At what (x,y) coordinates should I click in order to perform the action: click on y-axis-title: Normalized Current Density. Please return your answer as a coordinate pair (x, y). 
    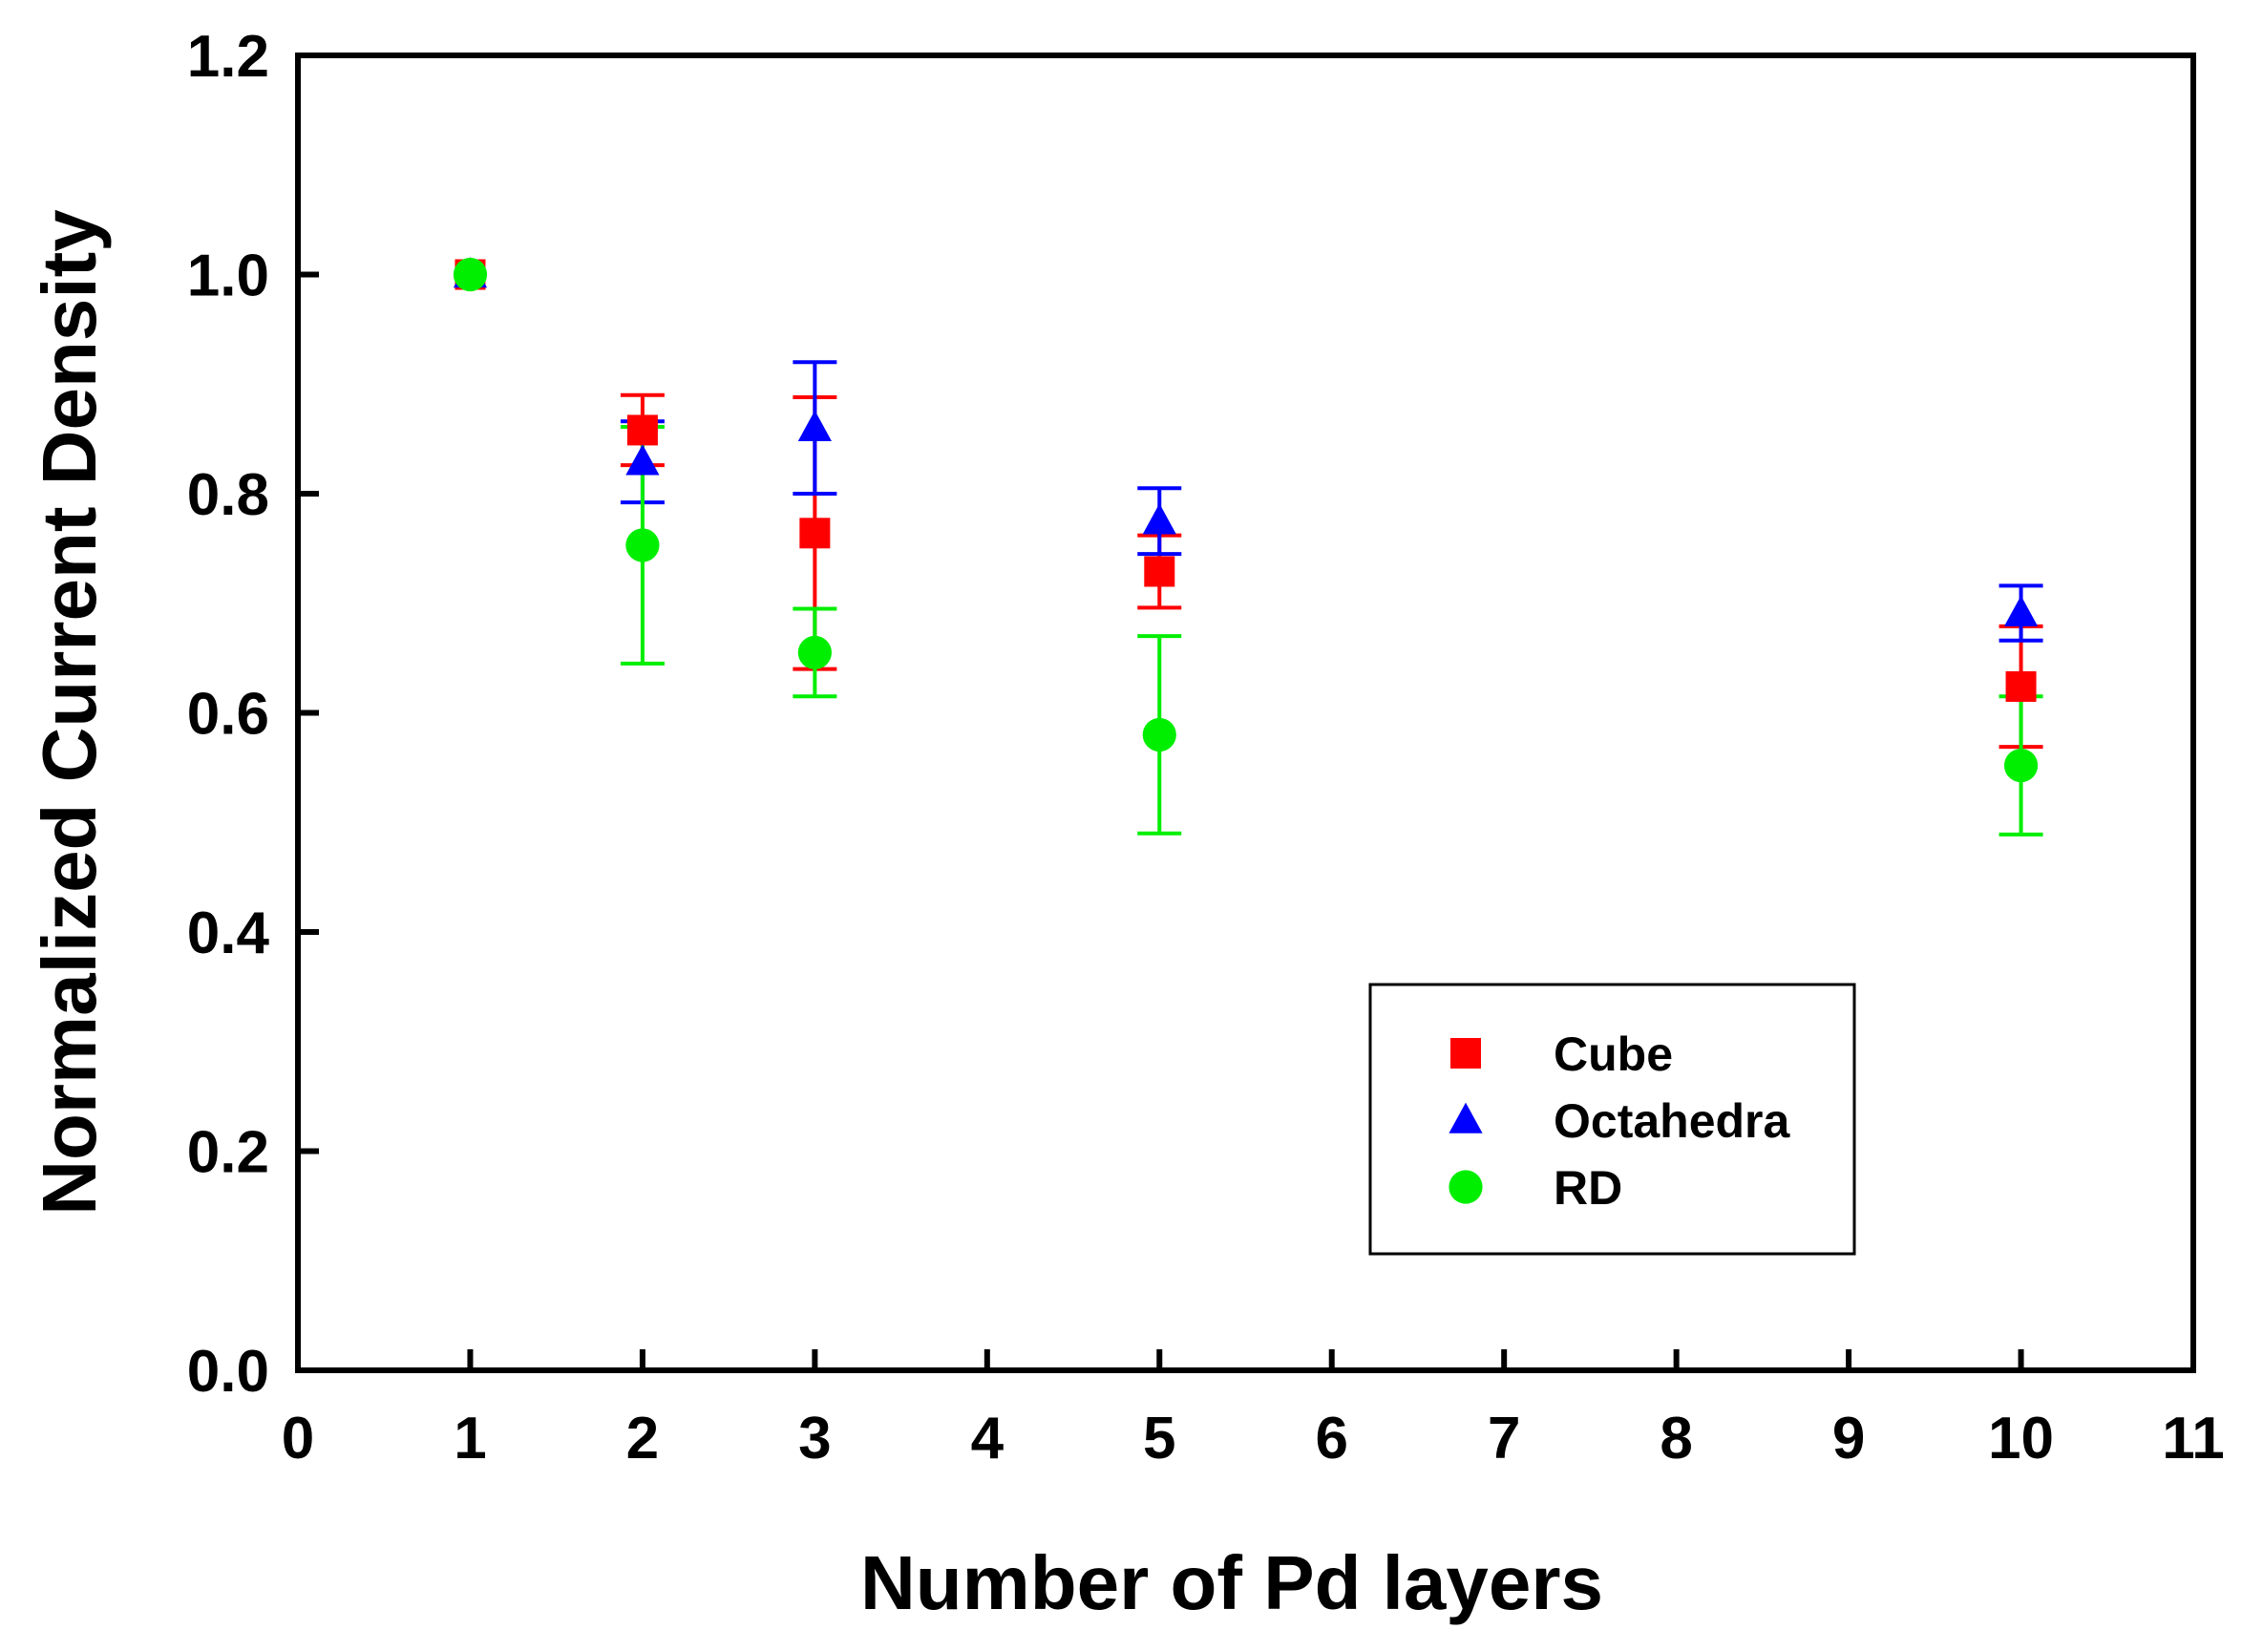
    Looking at the image, I should click on (69, 712).